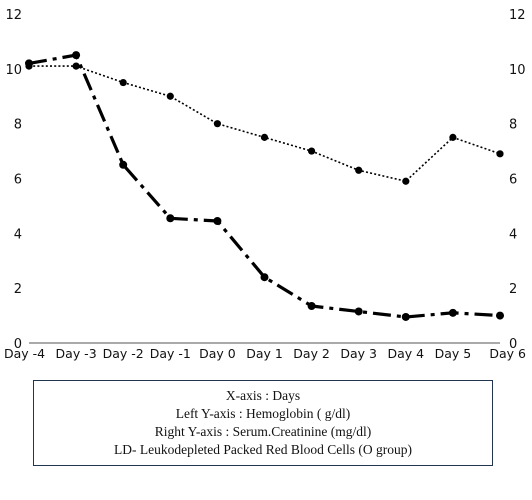 The image size is (532, 500). Describe the element at coordinates (513, 344) in the screenshot. I see `right-y-tick-label: 0` at that location.